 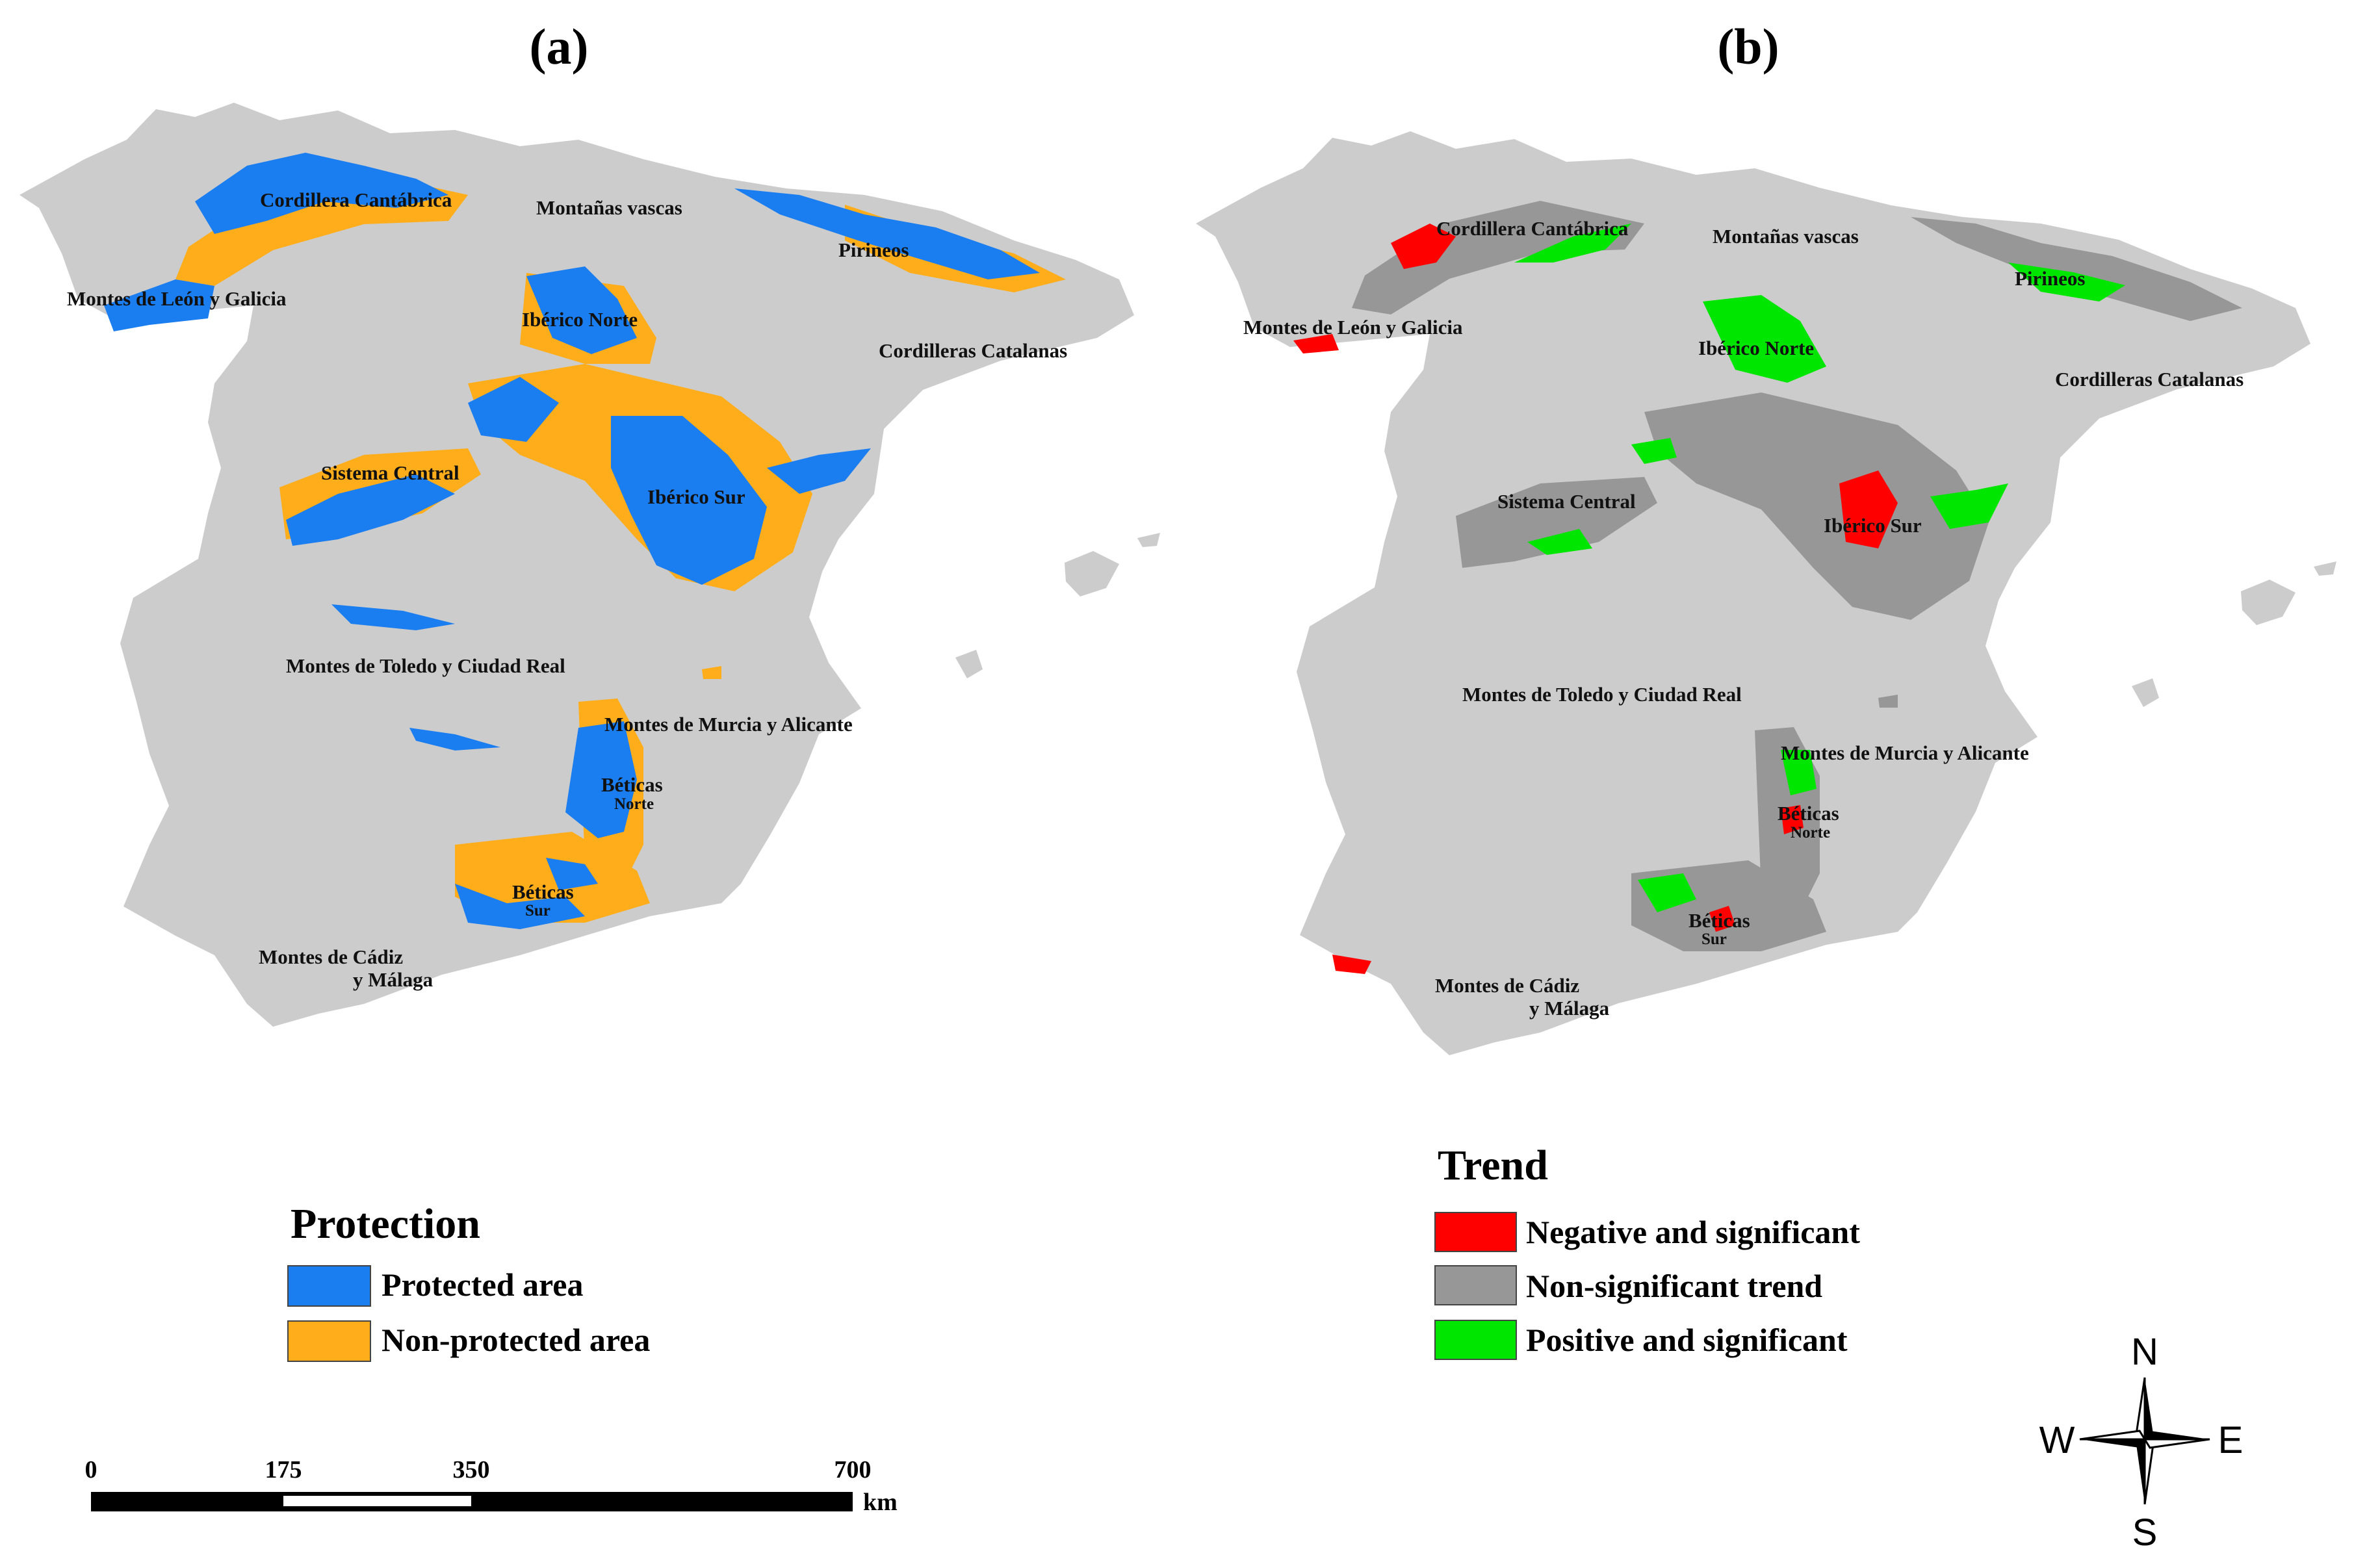 What do you see at coordinates (2145, 1352) in the screenshot?
I see `compass-north: N` at bounding box center [2145, 1352].